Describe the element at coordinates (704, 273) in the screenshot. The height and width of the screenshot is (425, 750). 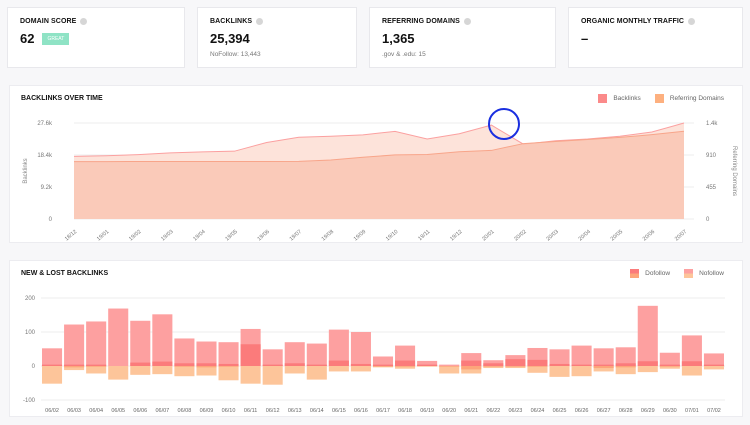
I see `legend-nofollow: Nofollow` at that location.